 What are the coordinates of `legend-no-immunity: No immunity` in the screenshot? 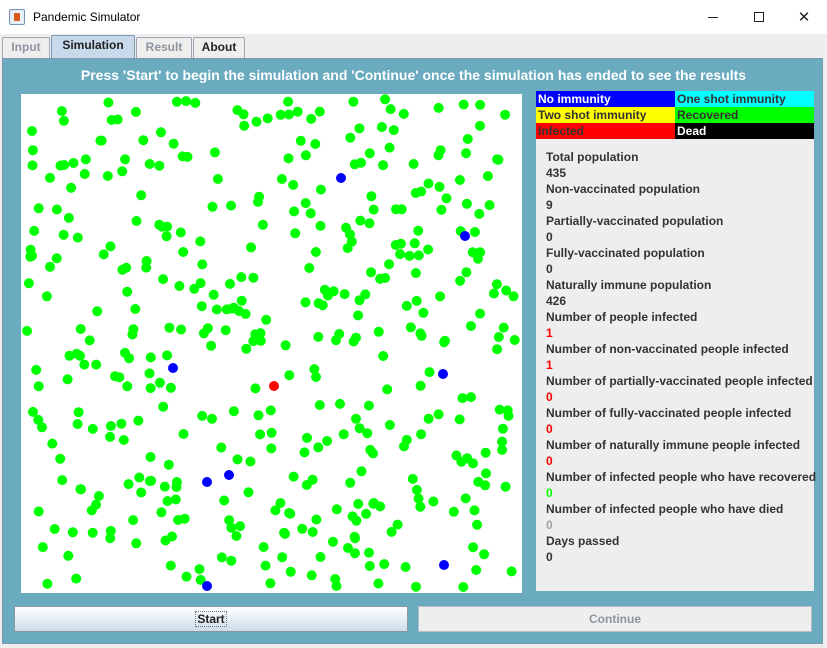 It's located at (605, 99).